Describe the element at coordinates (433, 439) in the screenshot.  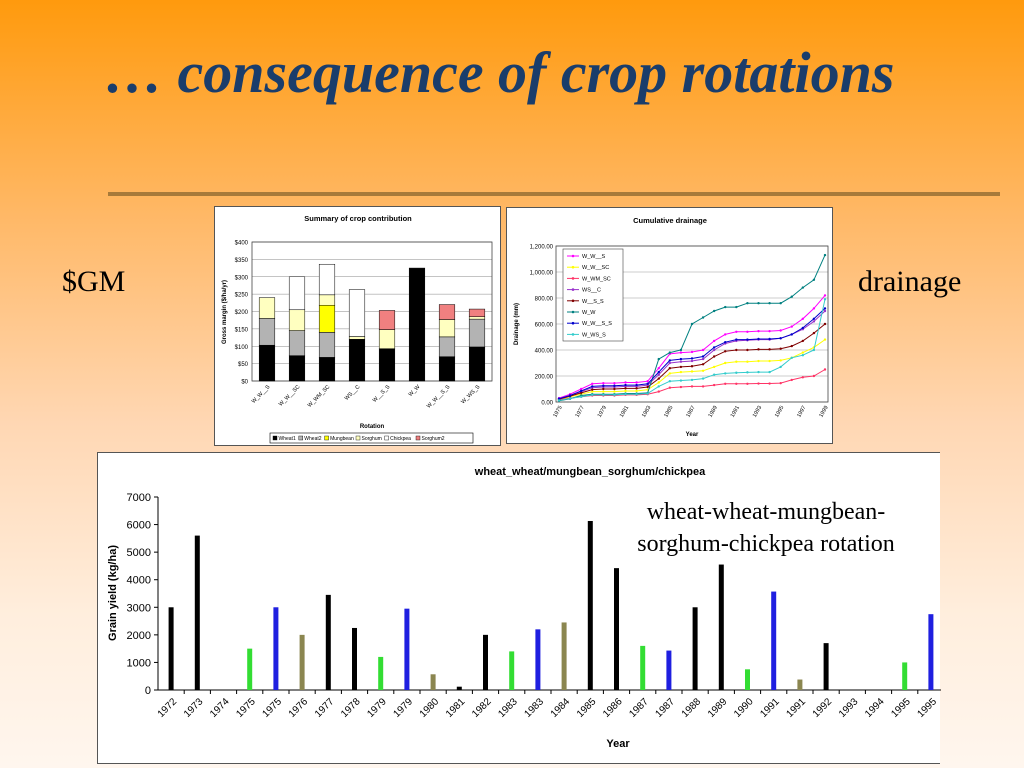
I see `legend-label: Sorghum2` at that location.